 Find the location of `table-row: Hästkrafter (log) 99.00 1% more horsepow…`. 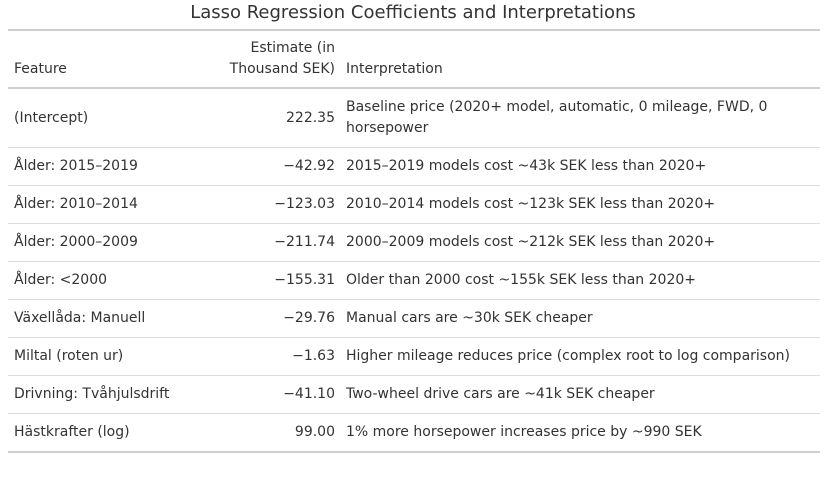

table-row: Hästkrafter (log) 99.00 1% more horsepow… is located at coordinates (414, 433).